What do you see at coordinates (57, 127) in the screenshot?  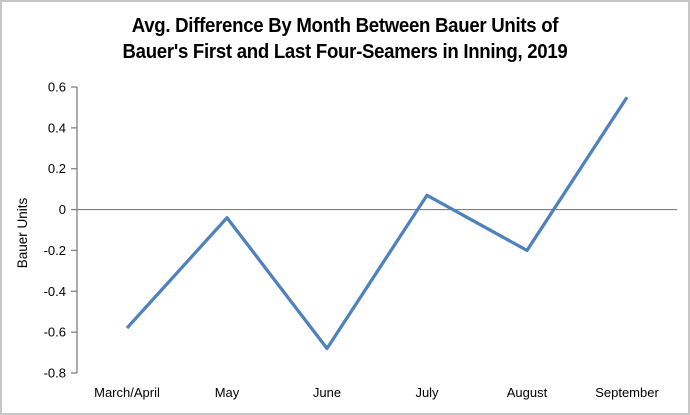 I see `y-tick-label: 0.4` at bounding box center [57, 127].